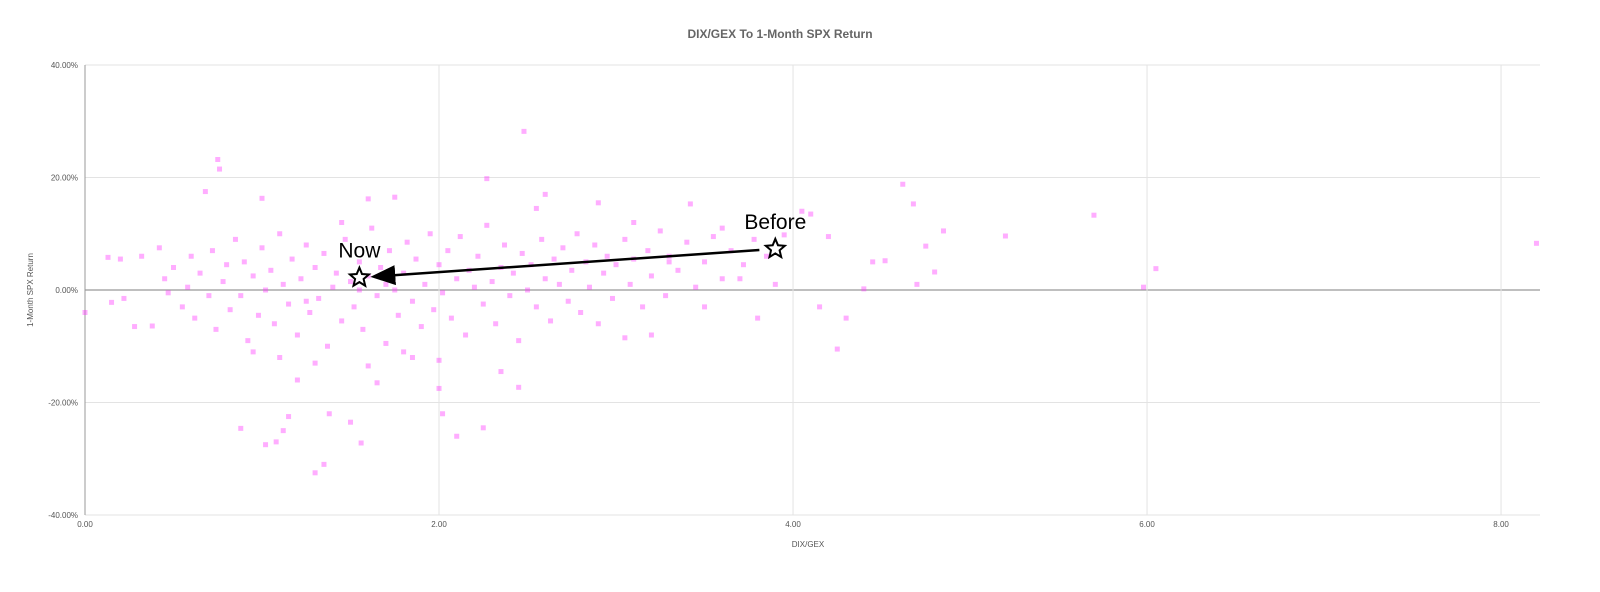 The height and width of the screenshot is (592, 1600). Describe the element at coordinates (63, 403) in the screenshot. I see `y-tick-label: -20.00%` at that location.